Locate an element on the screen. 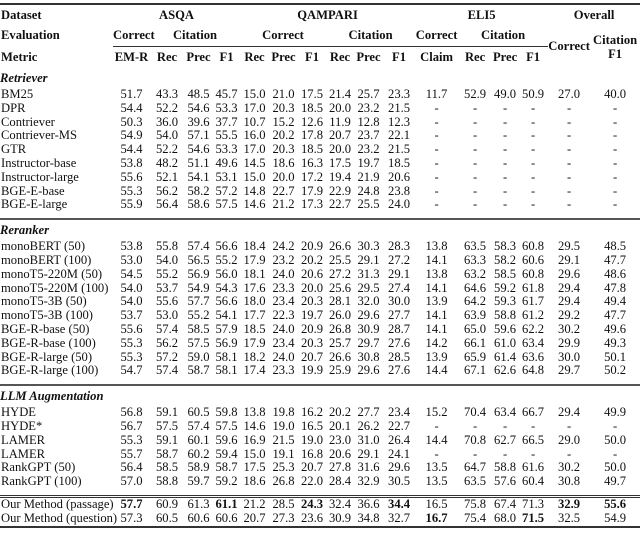  value-cell: 55.6 is located at coordinates (615, 503).